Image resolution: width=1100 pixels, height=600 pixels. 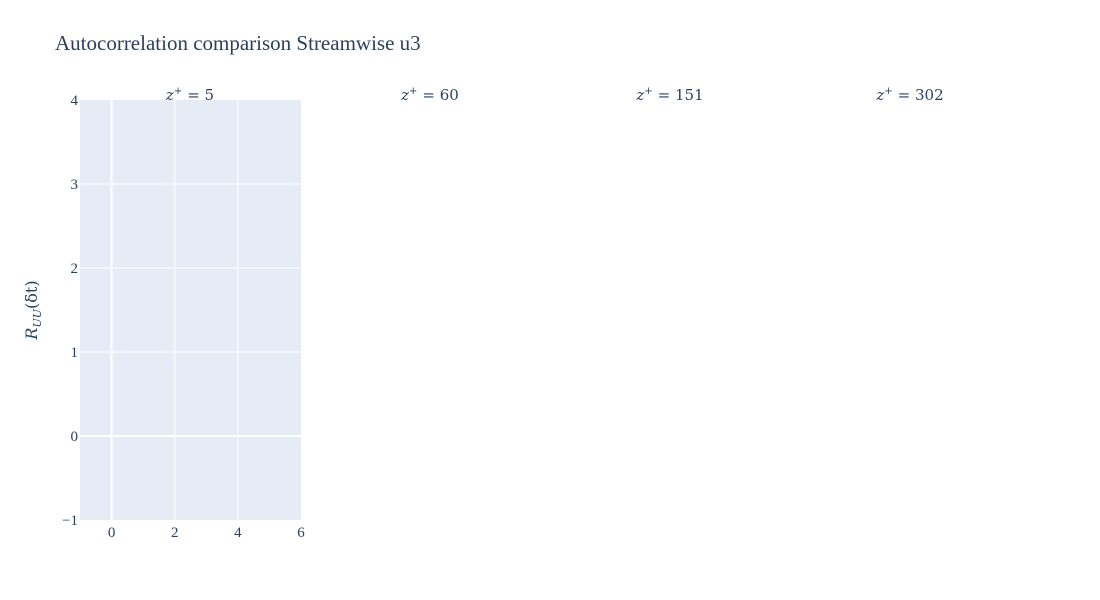 What do you see at coordinates (238, 533) in the screenshot?
I see `x-tick-label: 4` at bounding box center [238, 533].